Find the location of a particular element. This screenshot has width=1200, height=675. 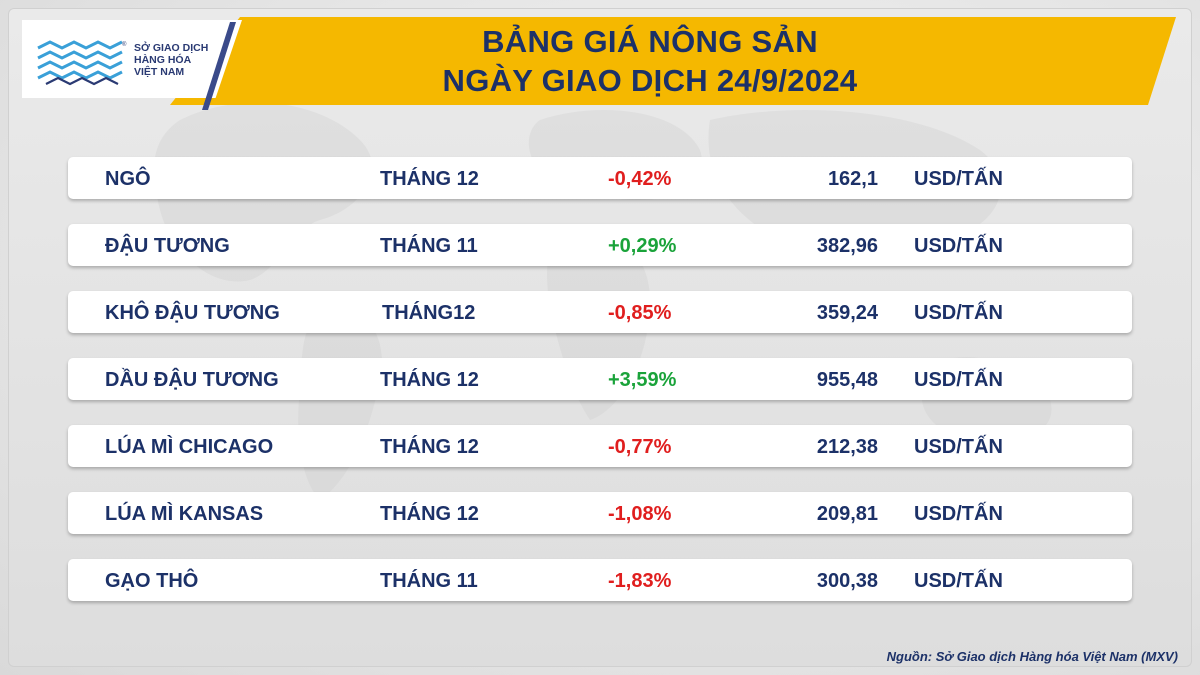

logo-line-2: HÀNG HÓA is located at coordinates (163, 60).